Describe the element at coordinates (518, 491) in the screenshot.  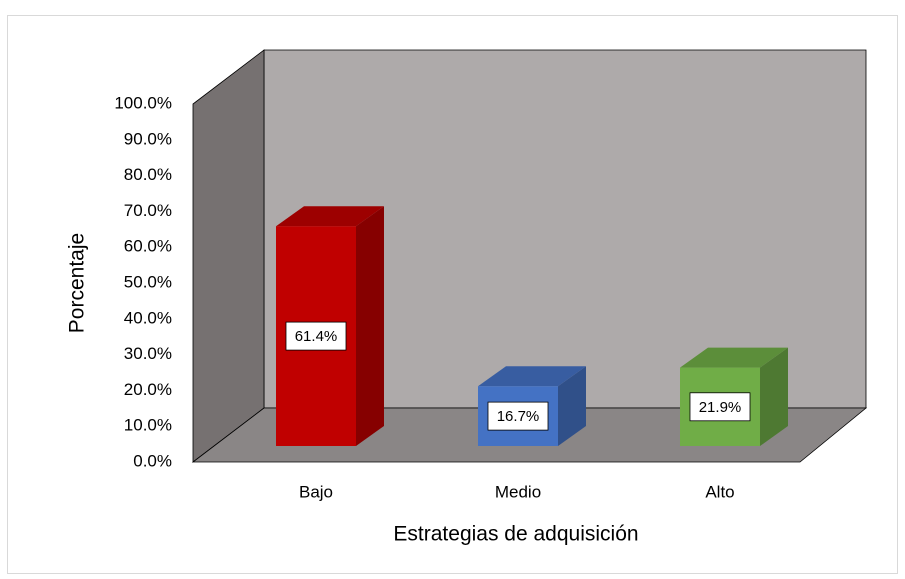
I see `x-tick-label: Medio` at that location.